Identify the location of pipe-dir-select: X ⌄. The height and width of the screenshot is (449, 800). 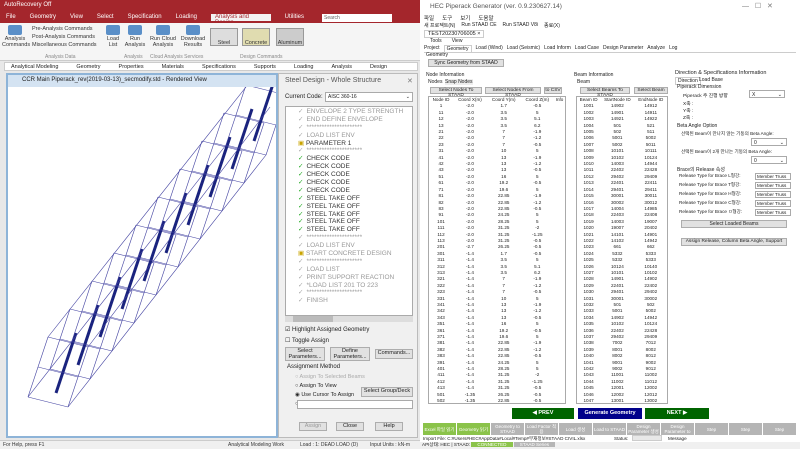
(767, 94).